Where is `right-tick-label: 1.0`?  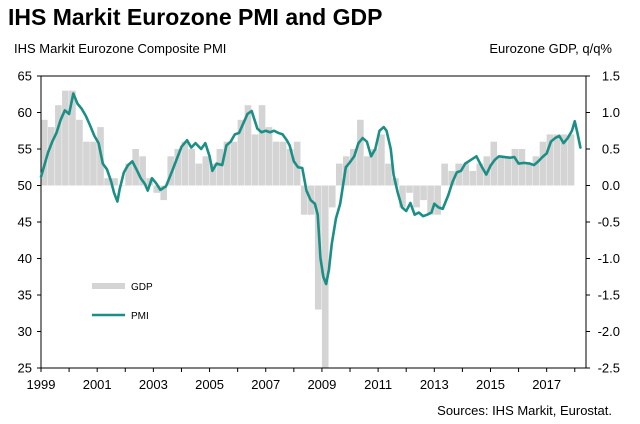 right-tick-label: 1.0 is located at coordinates (611, 112).